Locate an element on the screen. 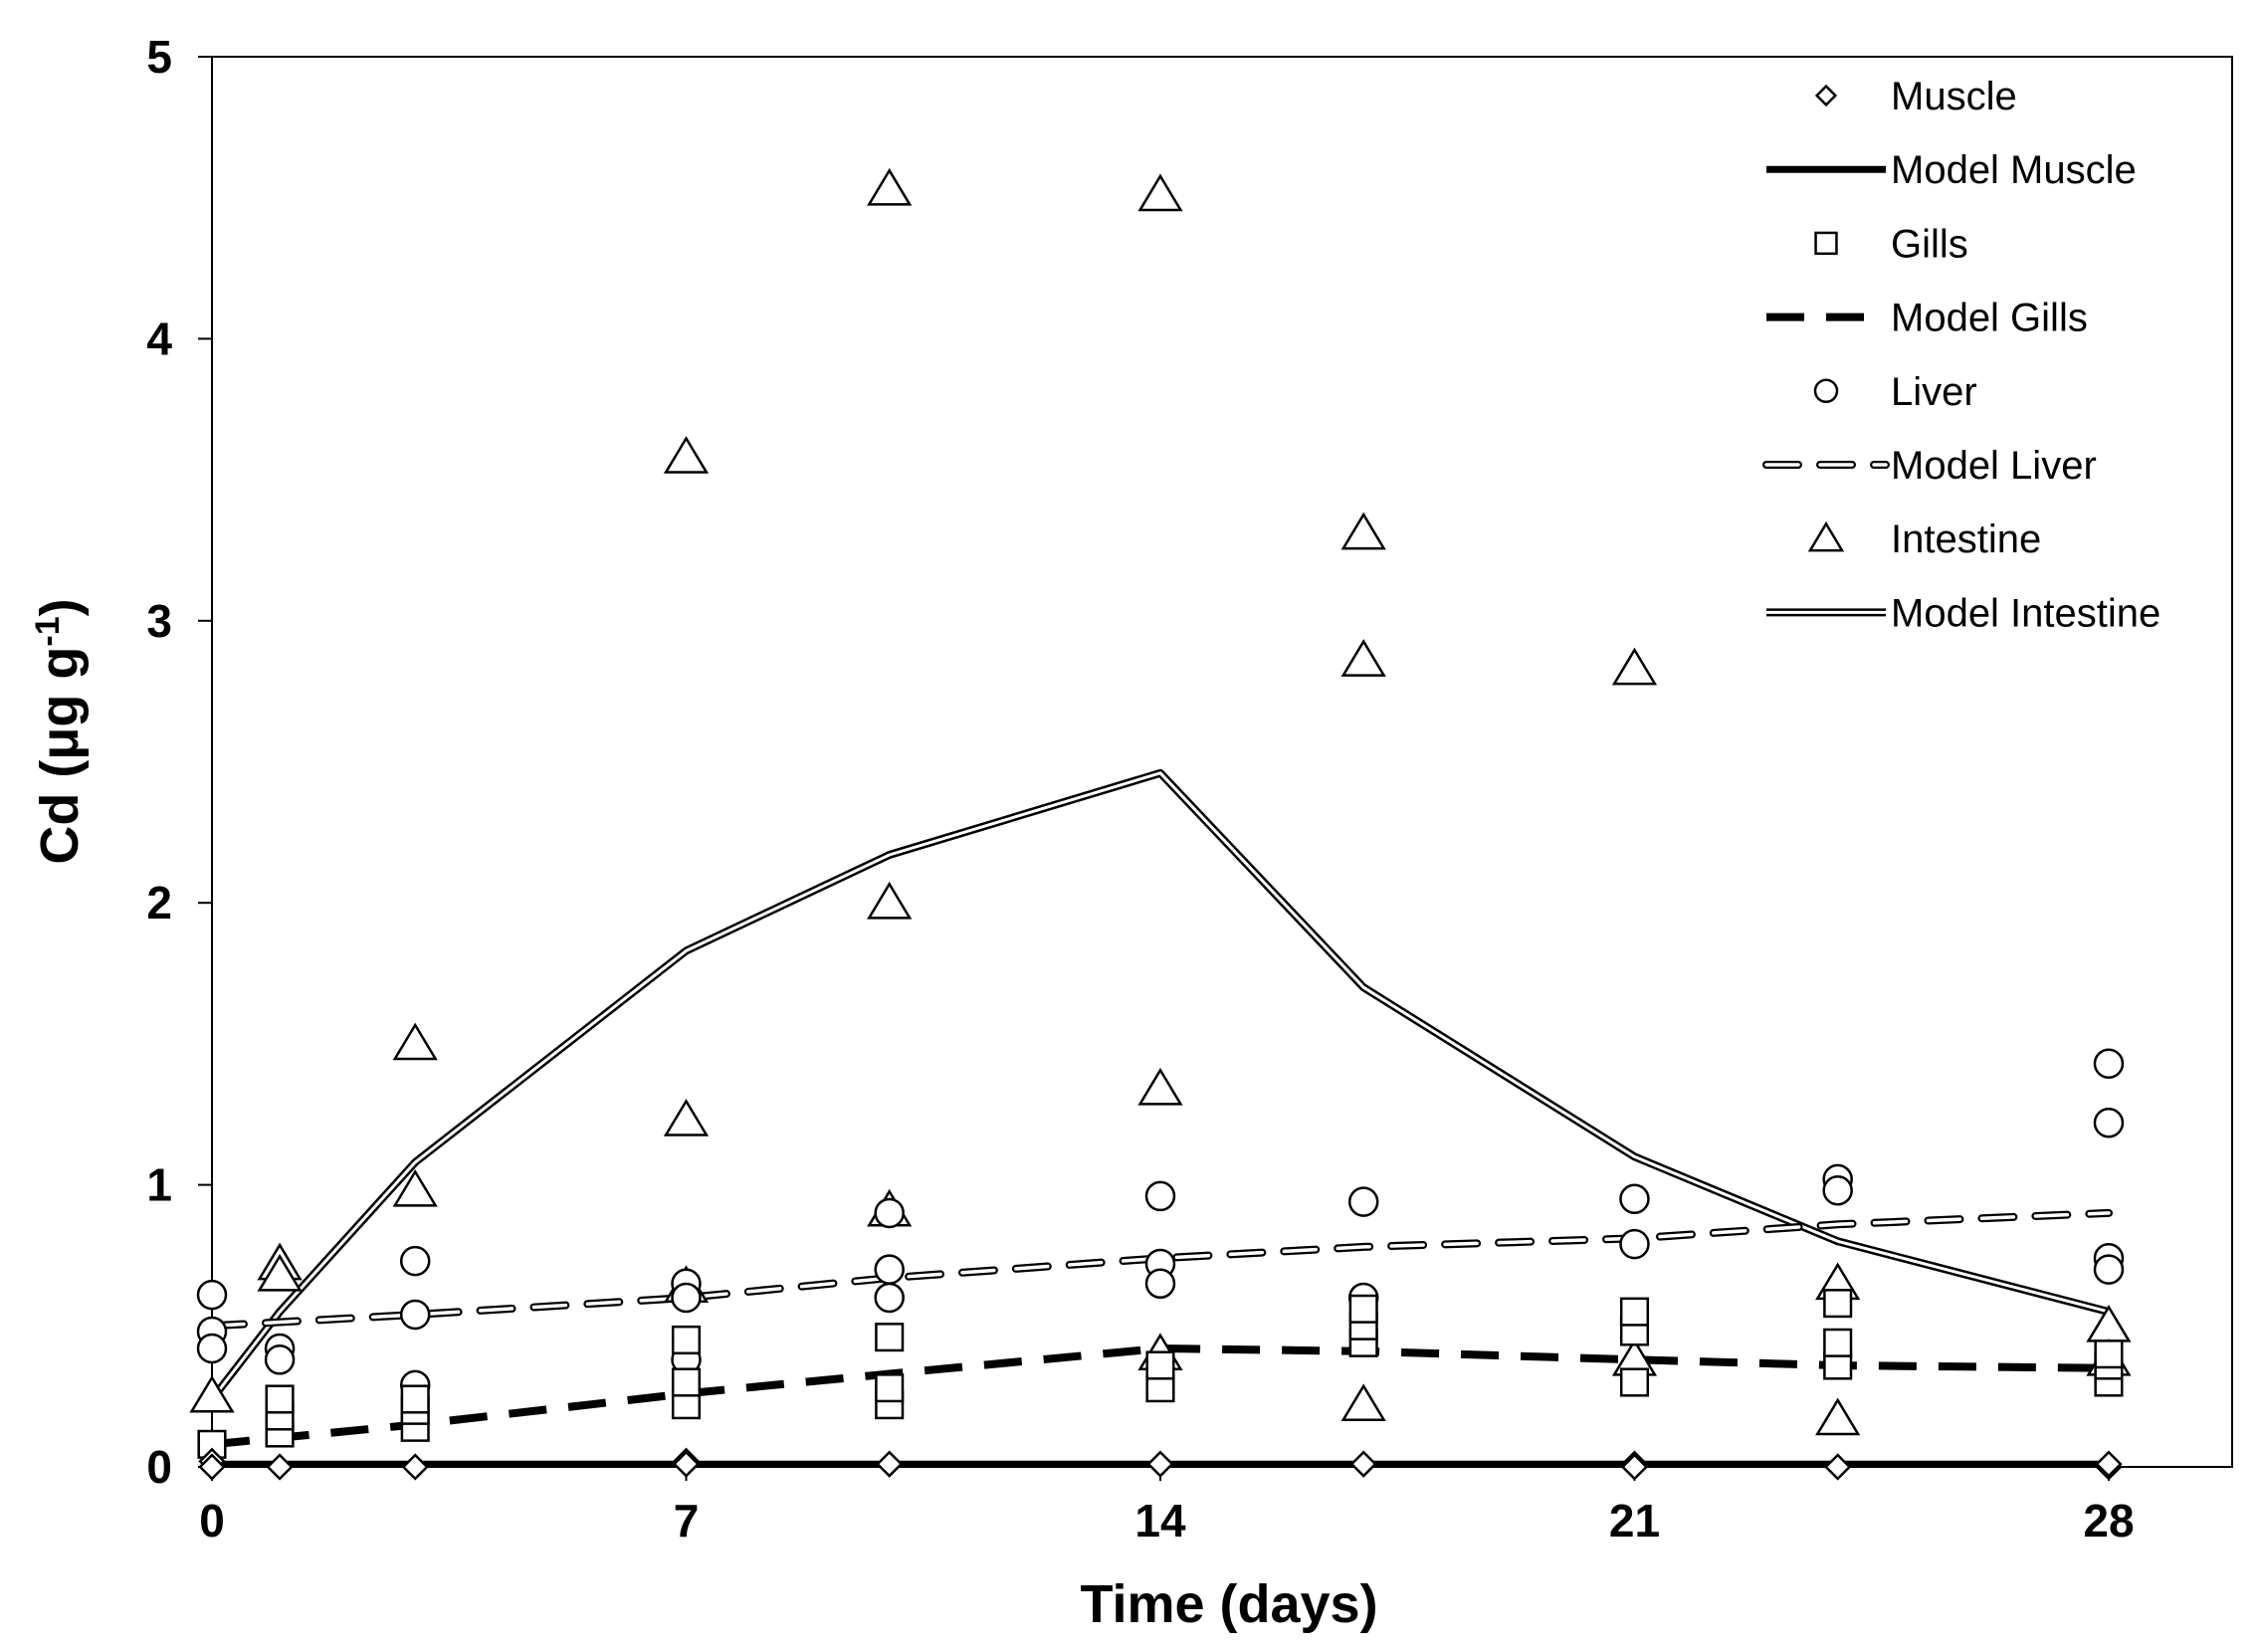 The image size is (2262, 1652). y-tick-label: 0 is located at coordinates (159, 1467).